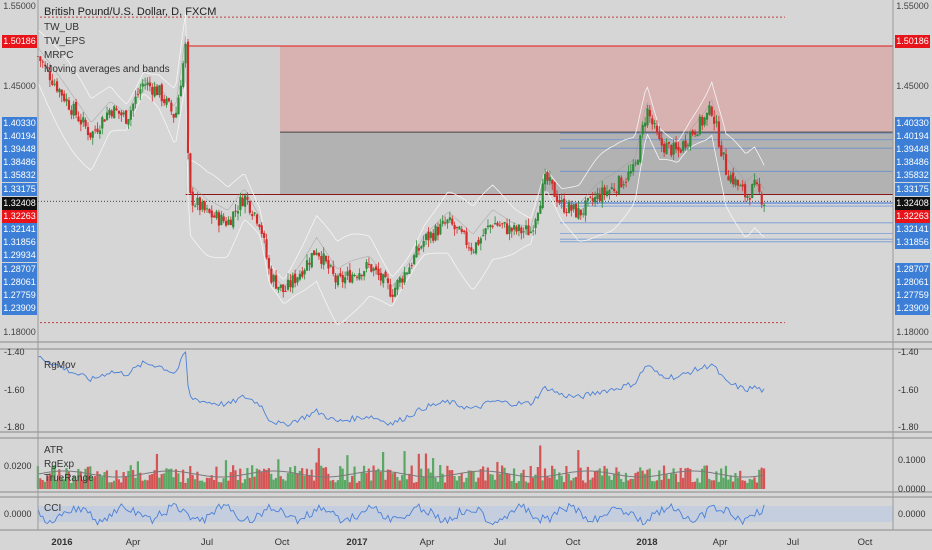 This screenshot has width=932, height=550. Describe the element at coordinates (19, 332) in the screenshot. I see `left-axis-label: 1.18000` at that location.